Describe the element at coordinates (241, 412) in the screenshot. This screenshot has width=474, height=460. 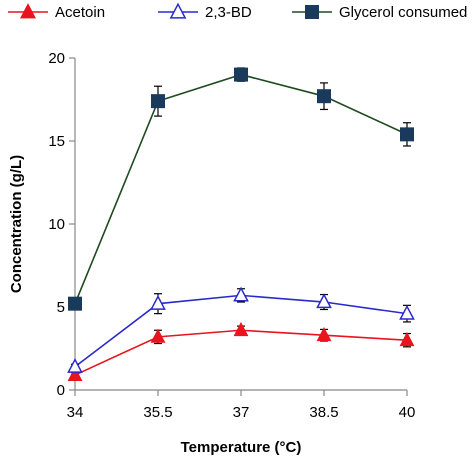
I see `x-tick-label: 37` at that location.